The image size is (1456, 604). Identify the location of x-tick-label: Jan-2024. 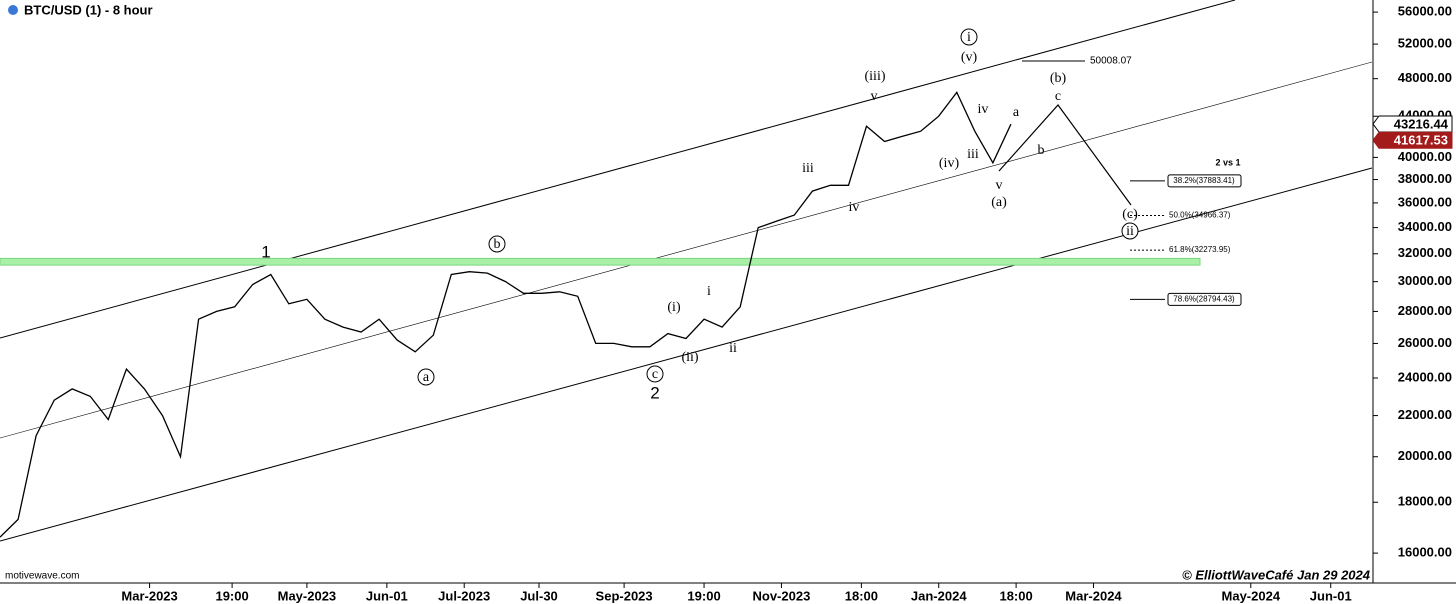
(939, 595).